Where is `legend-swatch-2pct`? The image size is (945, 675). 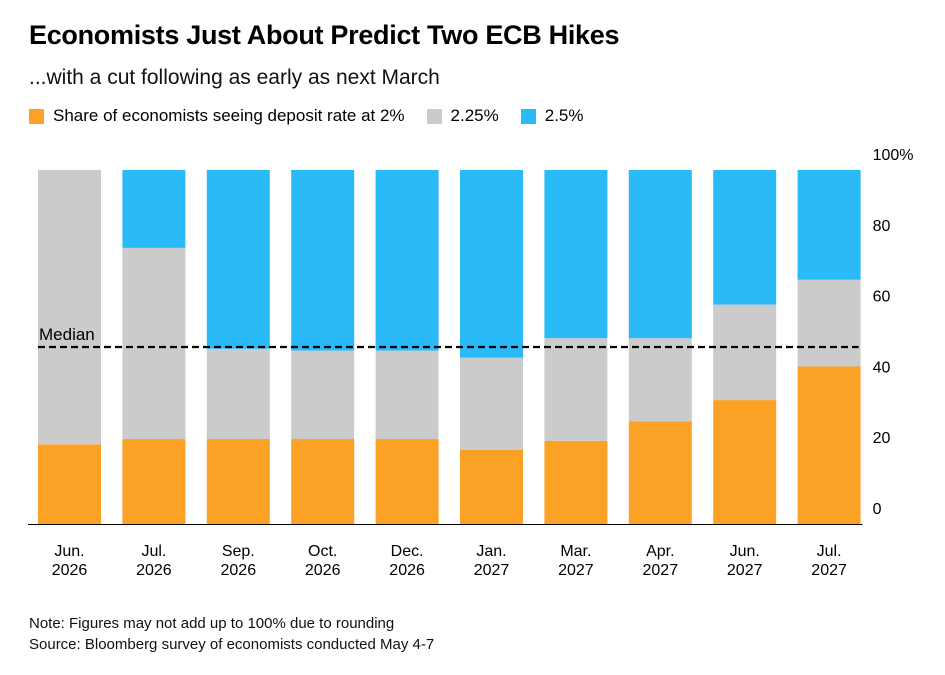 legend-swatch-2pct is located at coordinates (36, 116).